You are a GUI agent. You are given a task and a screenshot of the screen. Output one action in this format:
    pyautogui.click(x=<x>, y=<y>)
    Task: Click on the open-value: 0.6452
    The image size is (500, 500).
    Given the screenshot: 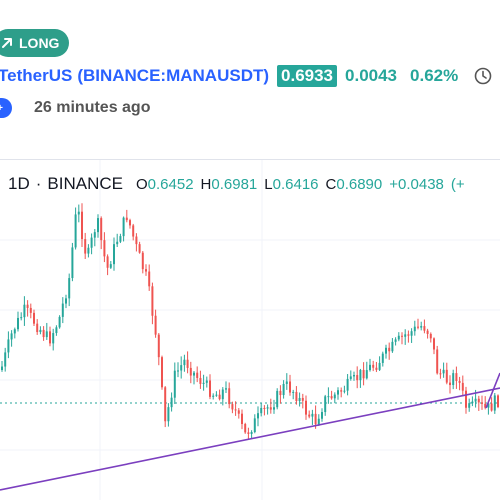 What is the action you would take?
    pyautogui.click(x=170, y=184)
    